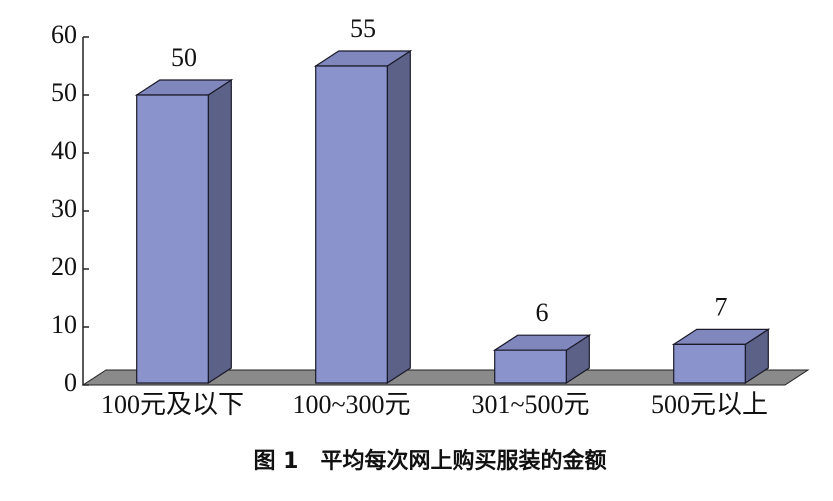  What do you see at coordinates (64, 92) in the screenshot?
I see `y-tick-label: 50` at bounding box center [64, 92].